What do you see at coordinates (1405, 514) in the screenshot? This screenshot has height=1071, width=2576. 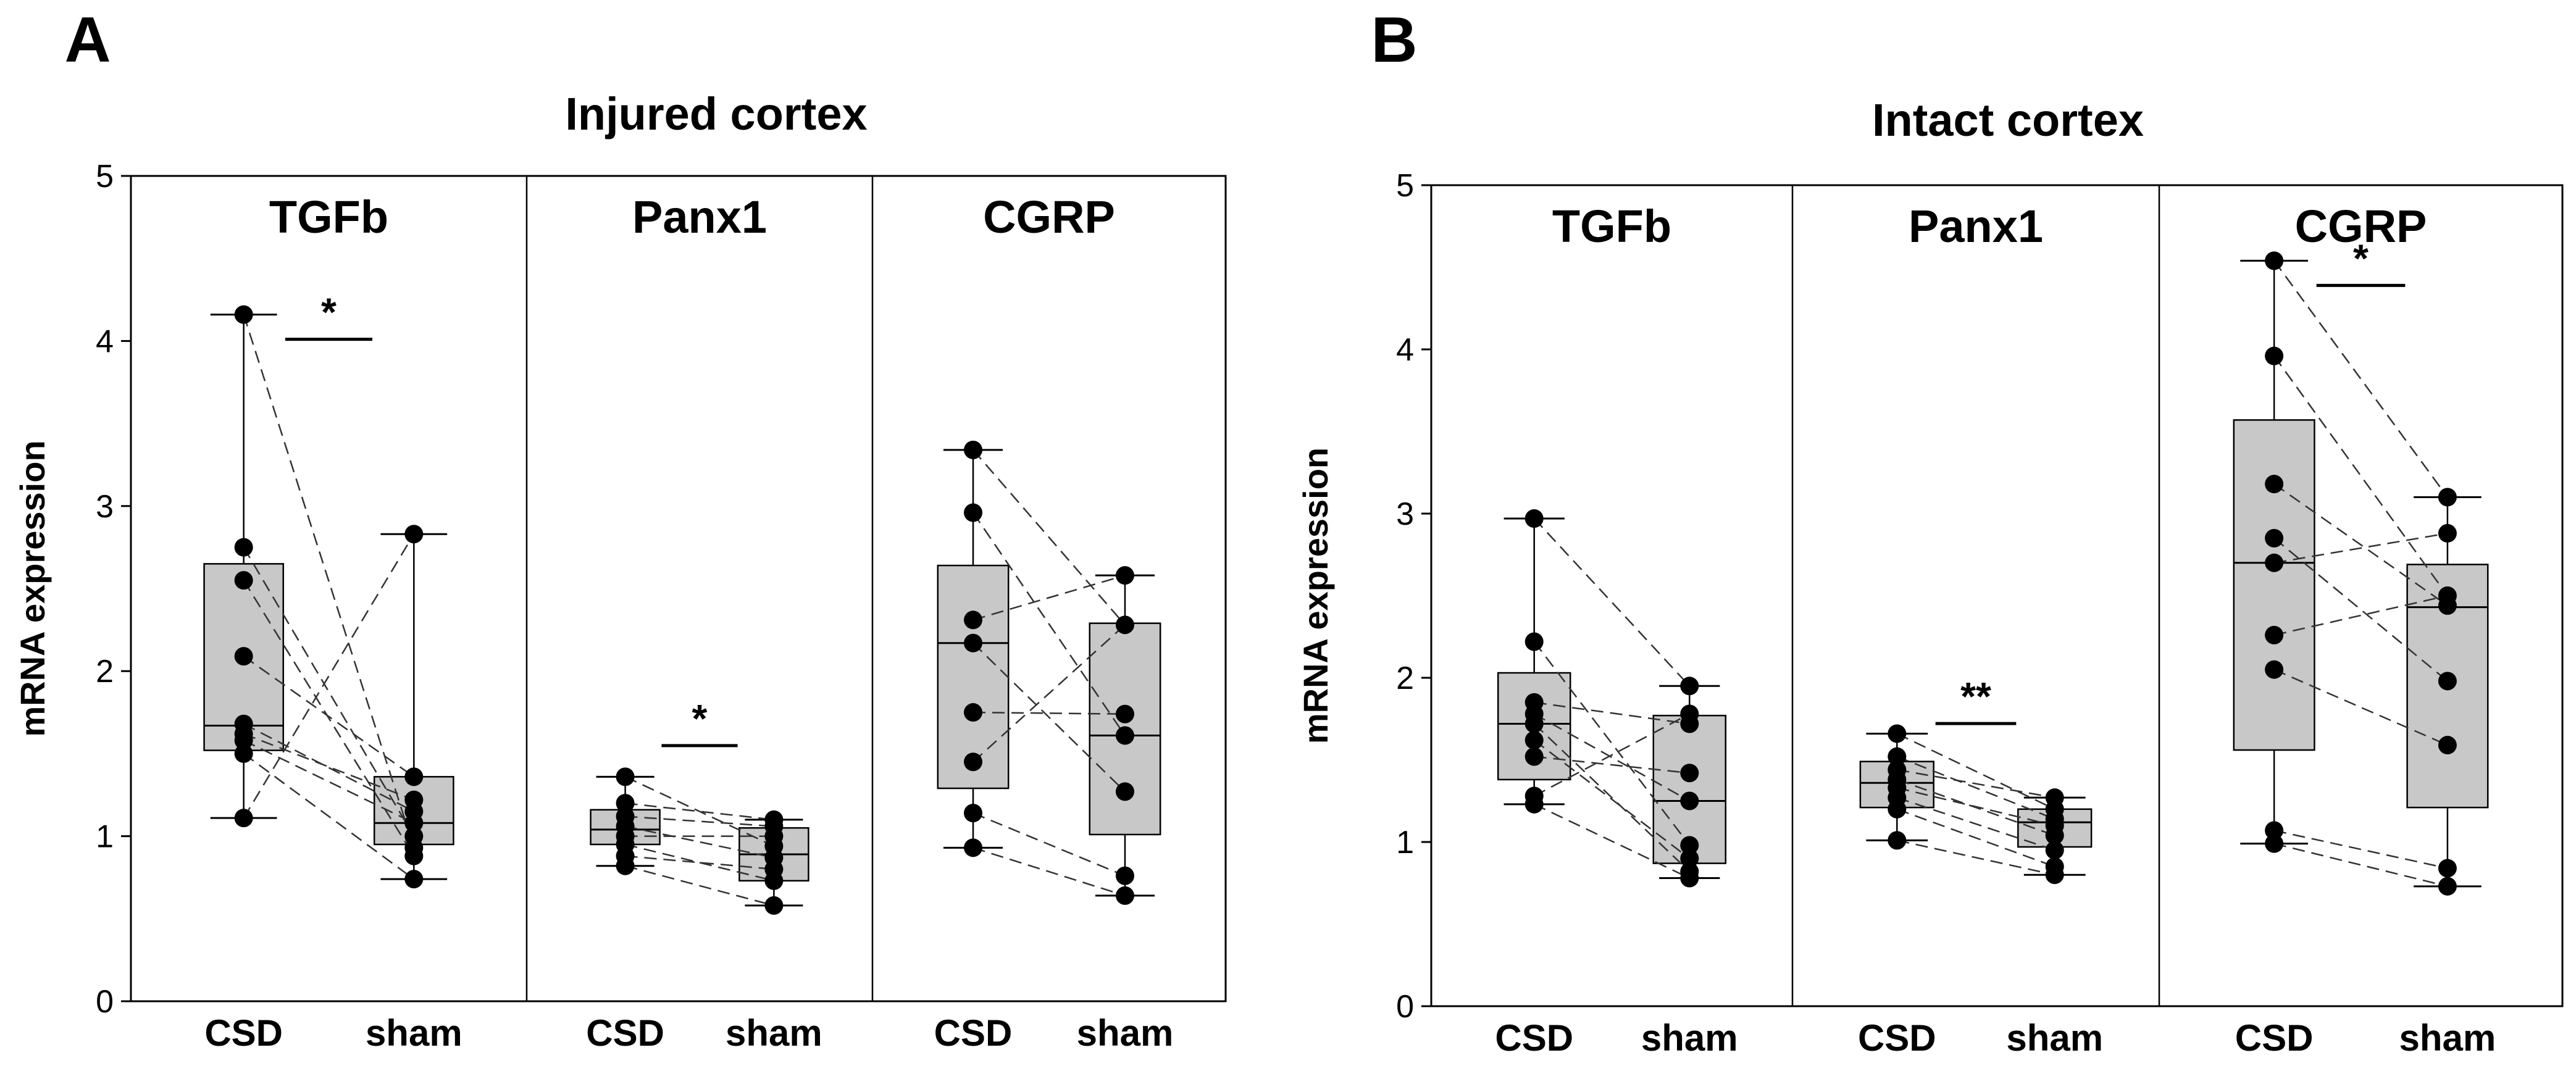 I see `y-tick-label: 3` at bounding box center [1405, 514].